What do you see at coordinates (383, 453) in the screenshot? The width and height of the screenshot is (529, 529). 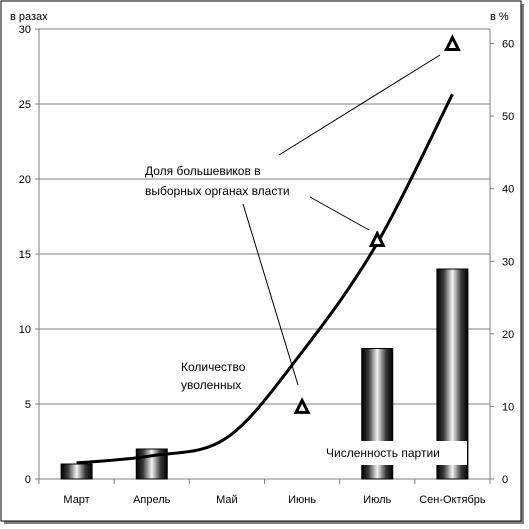 I see `annotation-party: Численность партии` at bounding box center [383, 453].